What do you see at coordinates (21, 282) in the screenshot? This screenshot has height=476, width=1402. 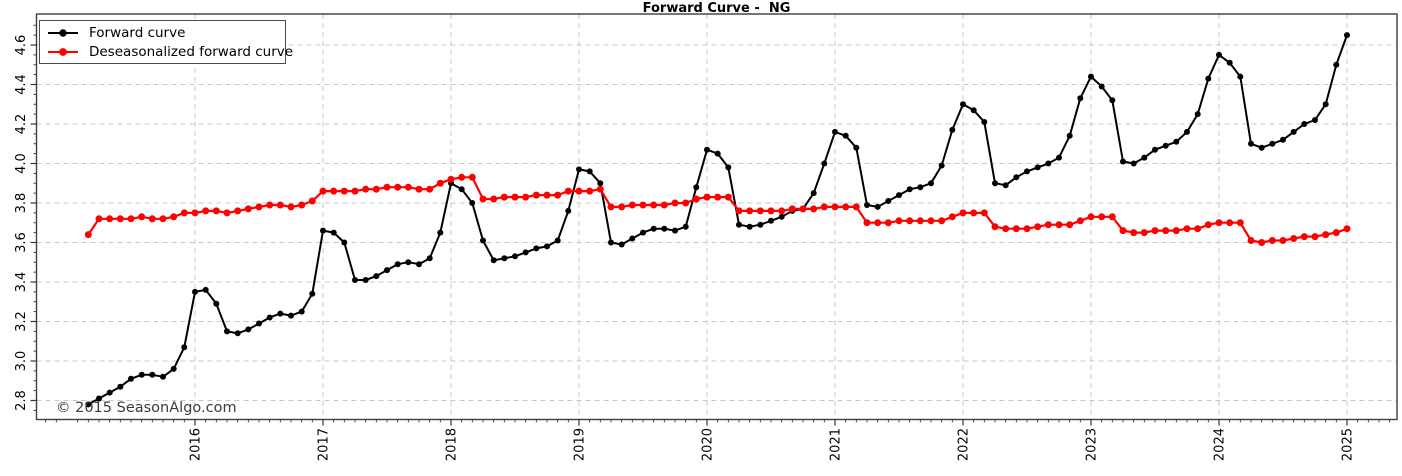 I see `y-tick-label: 3.4` at bounding box center [21, 282].